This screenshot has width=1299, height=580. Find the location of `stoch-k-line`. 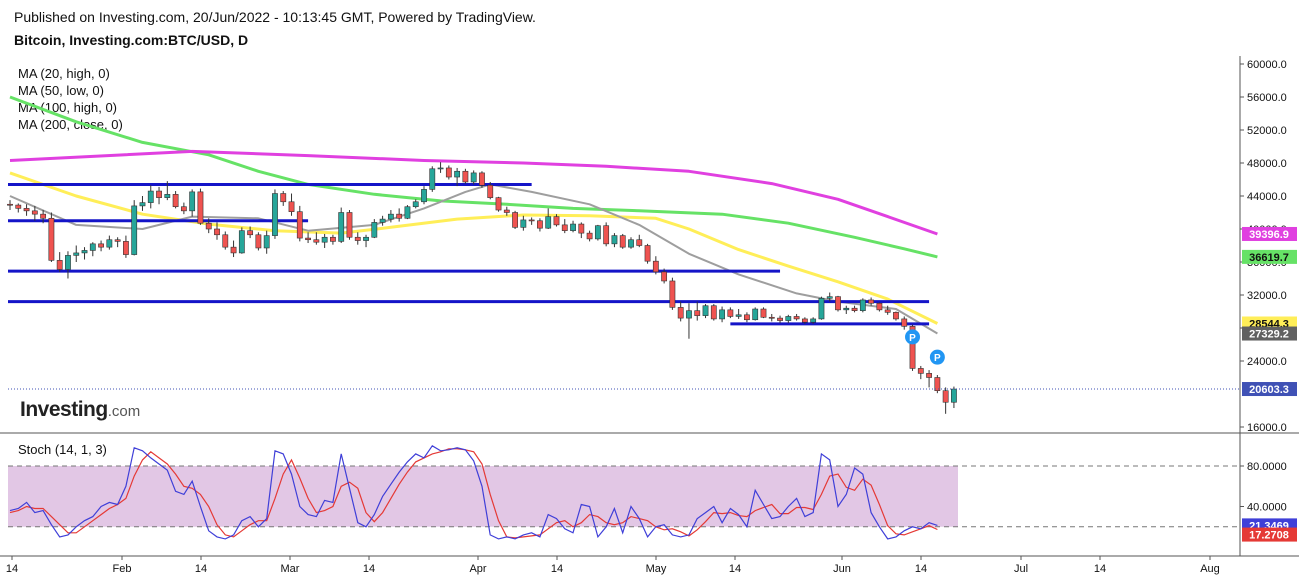

stoch-k-line is located at coordinates (473, 492).